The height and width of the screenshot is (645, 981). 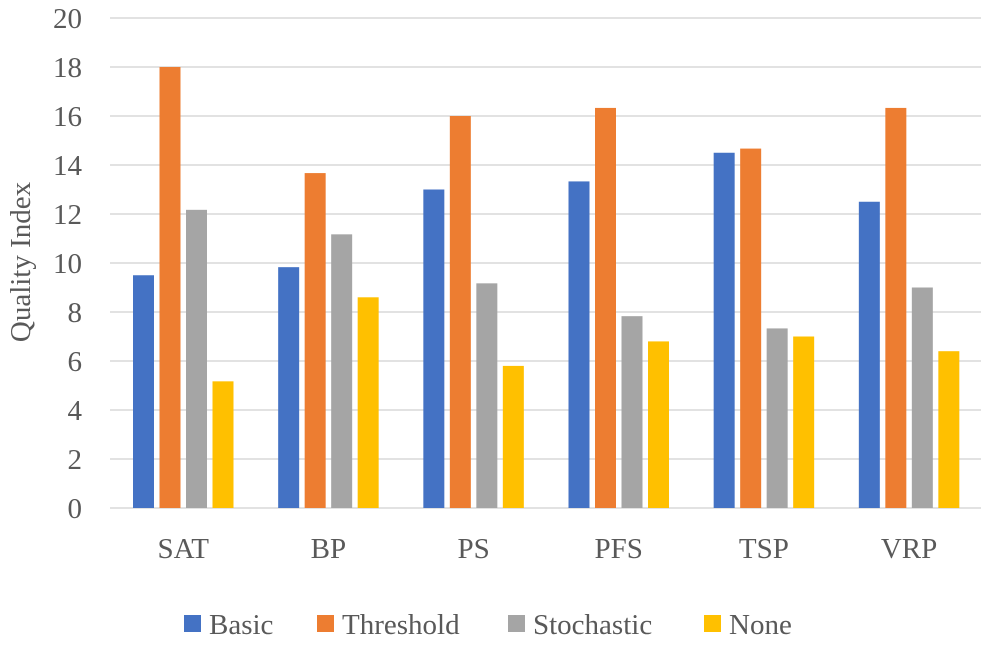 I want to click on y-tick-label: 8, so click(x=75, y=313).